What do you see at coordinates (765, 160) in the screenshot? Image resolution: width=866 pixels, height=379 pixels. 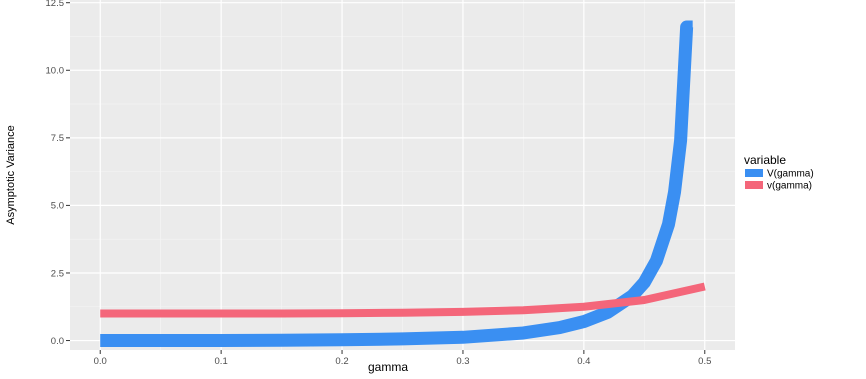 I see `legend-title: variable` at bounding box center [765, 160].